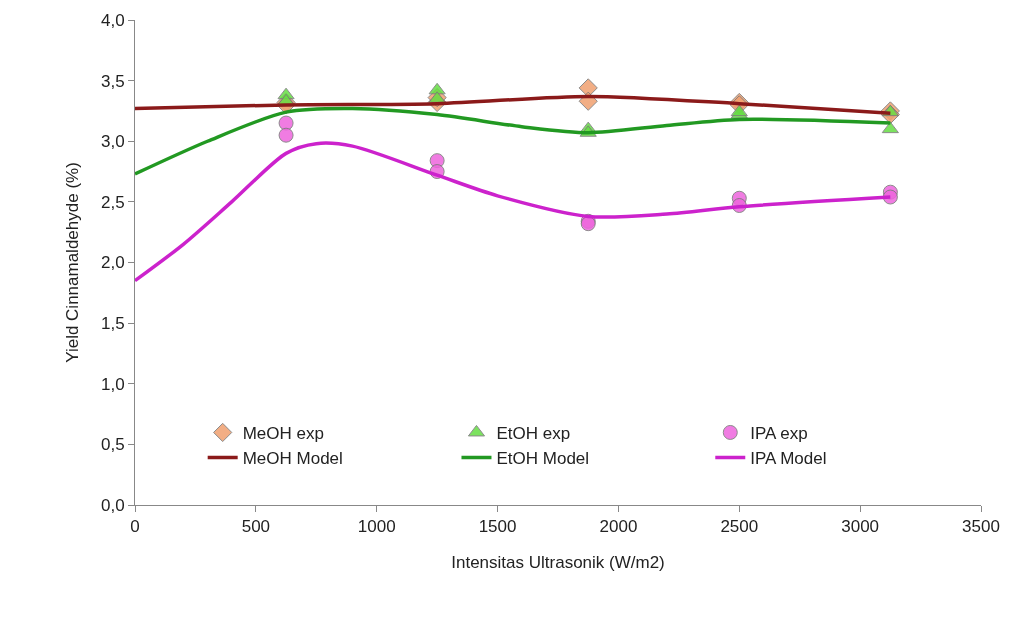 Image resolution: width=1019 pixels, height=617 pixels. I want to click on y-tick-label: 1,0, so click(112, 384).